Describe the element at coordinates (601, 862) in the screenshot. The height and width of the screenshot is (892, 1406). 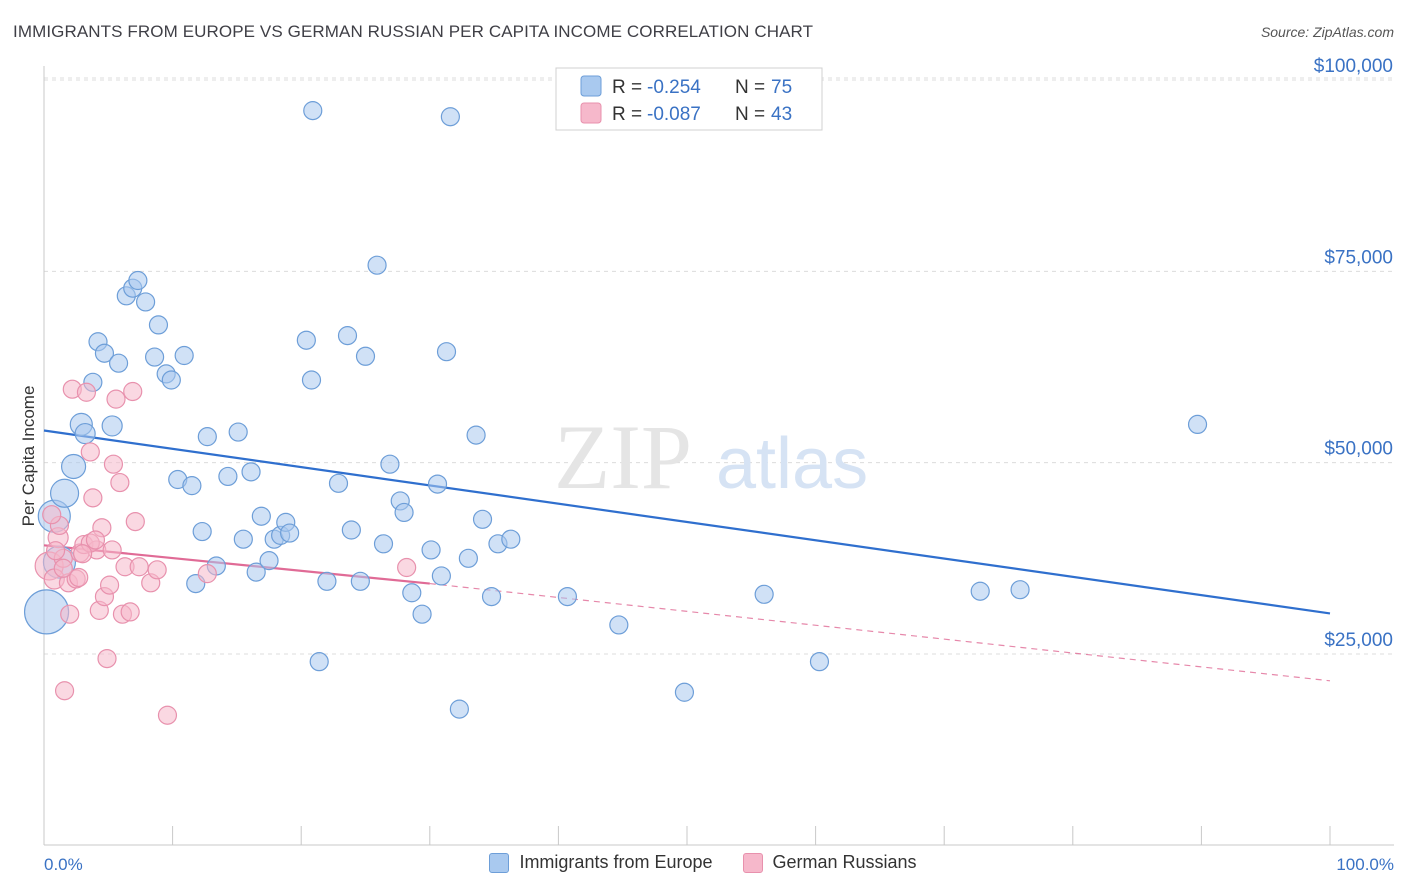
I see `legend-item-immigrants-from-europe: Immigrants from Europe` at that location.